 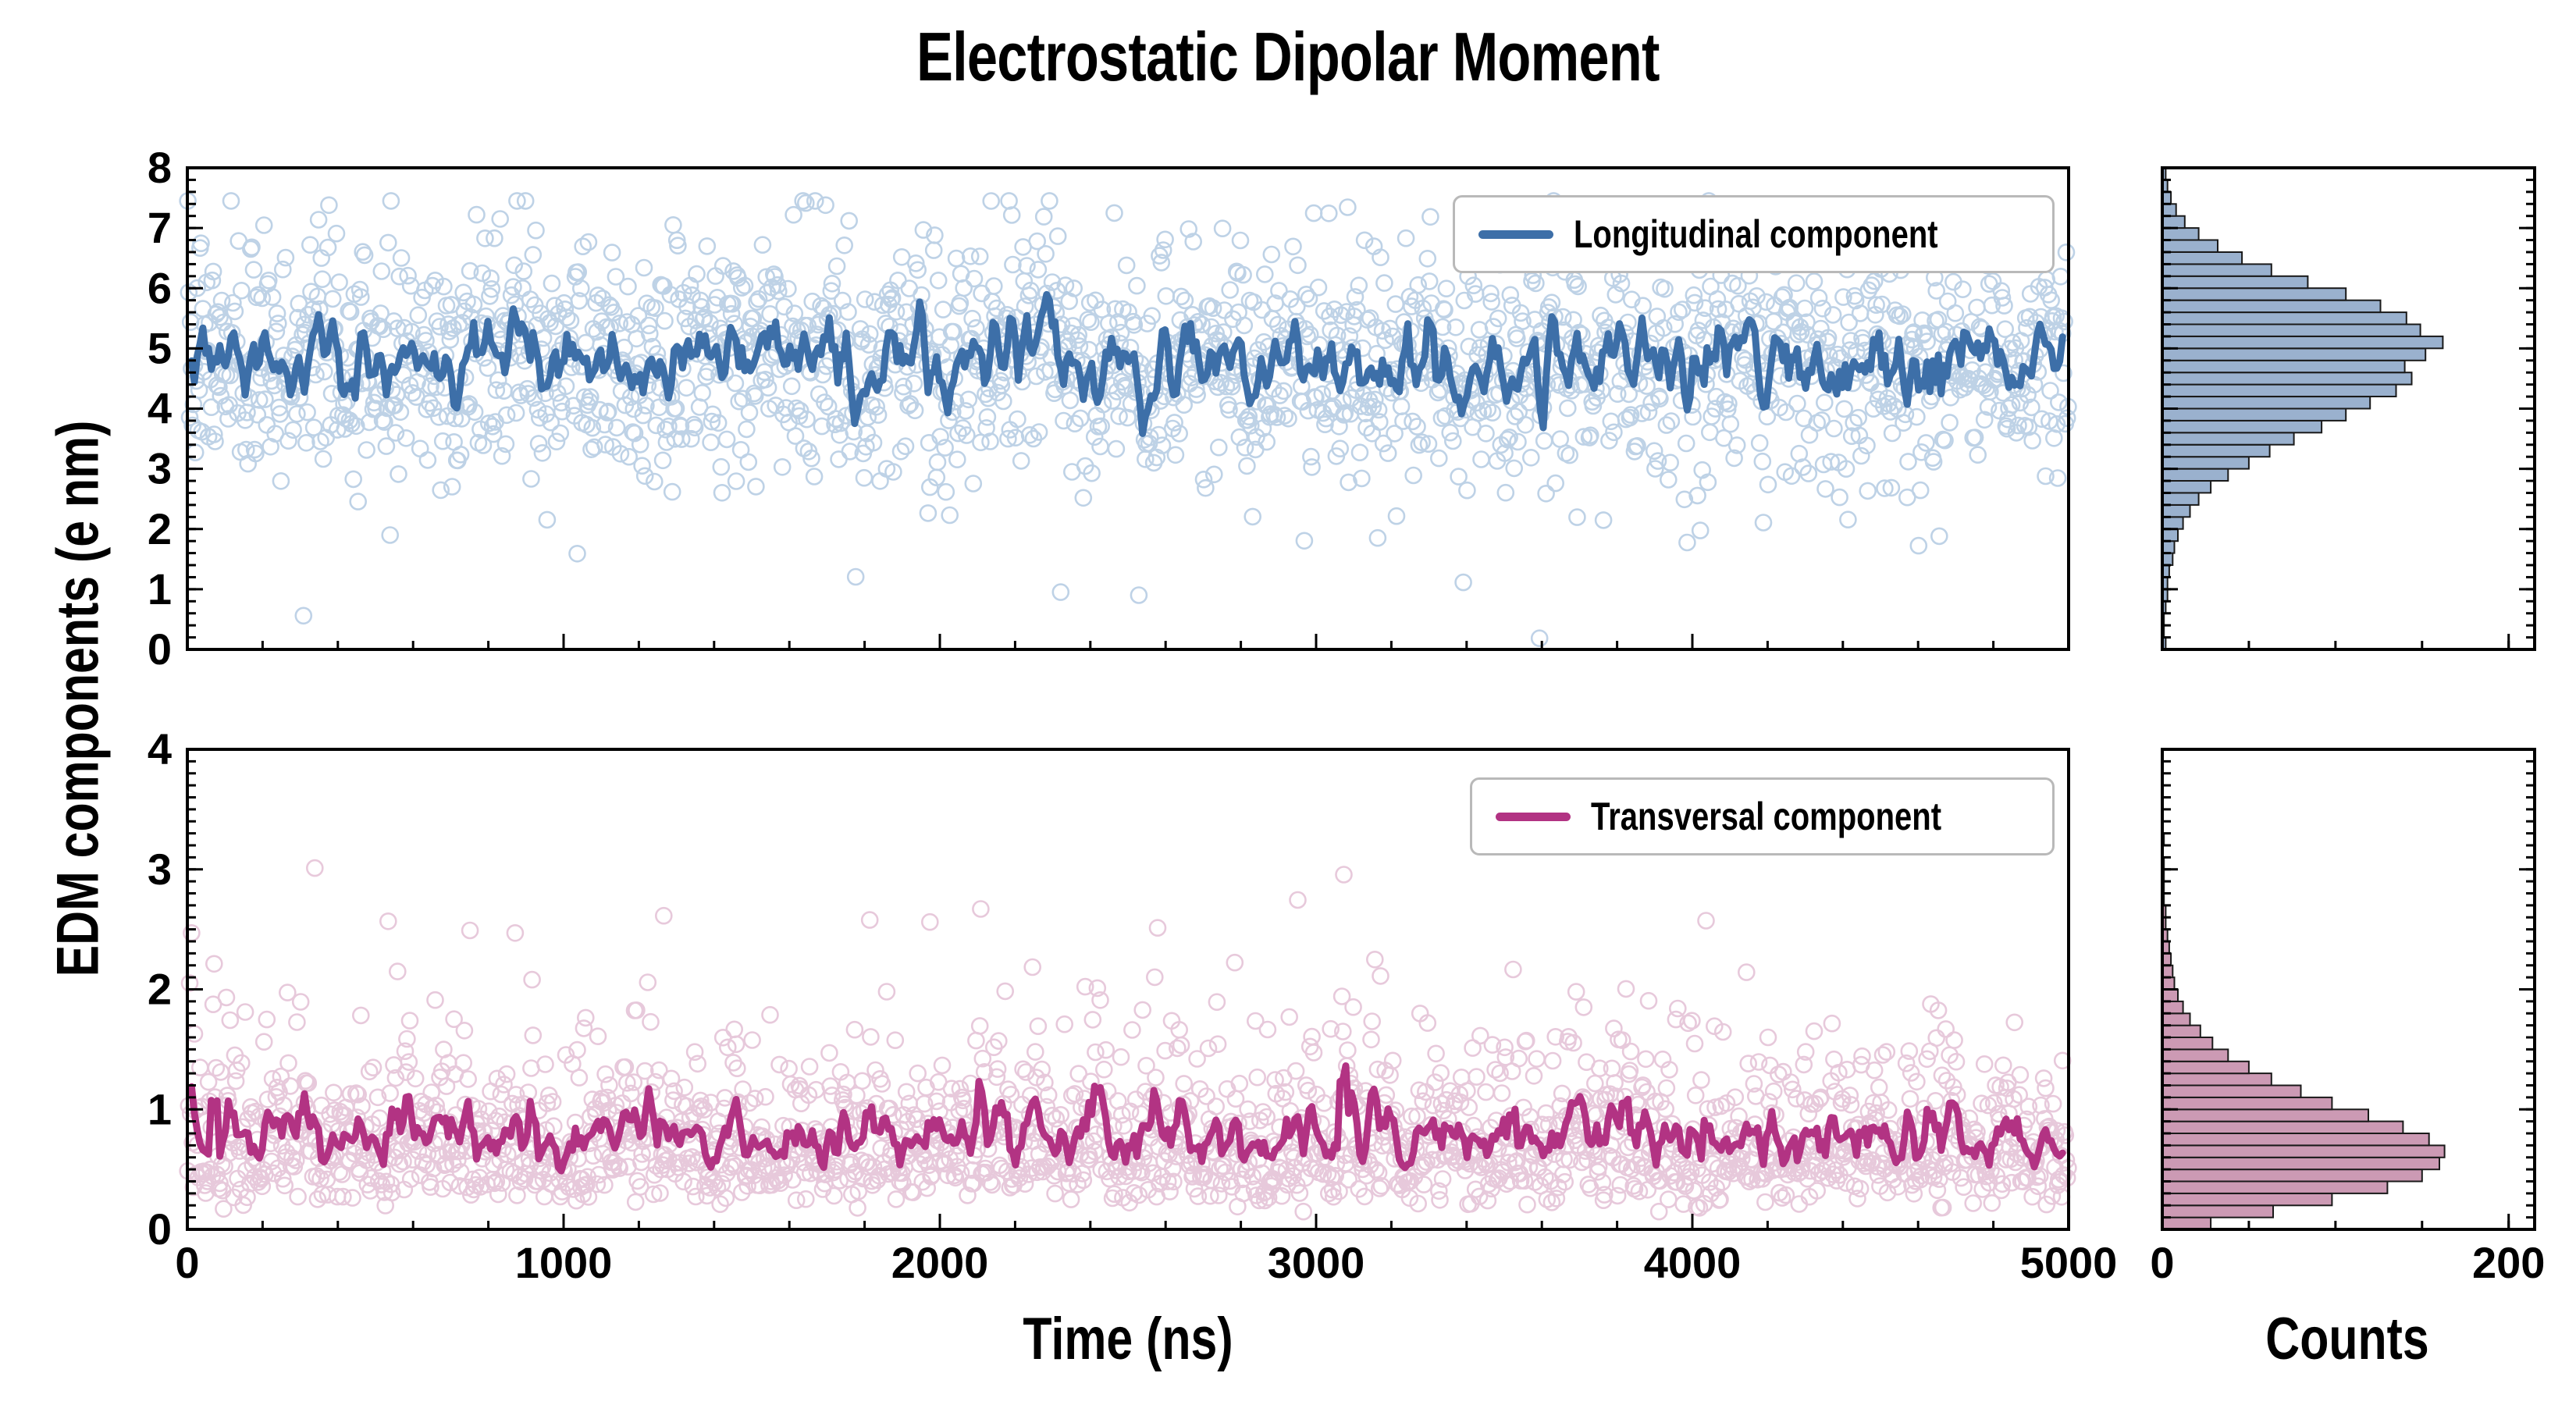 I want to click on hist-bars-transversal, so click(x=2303, y=1031).